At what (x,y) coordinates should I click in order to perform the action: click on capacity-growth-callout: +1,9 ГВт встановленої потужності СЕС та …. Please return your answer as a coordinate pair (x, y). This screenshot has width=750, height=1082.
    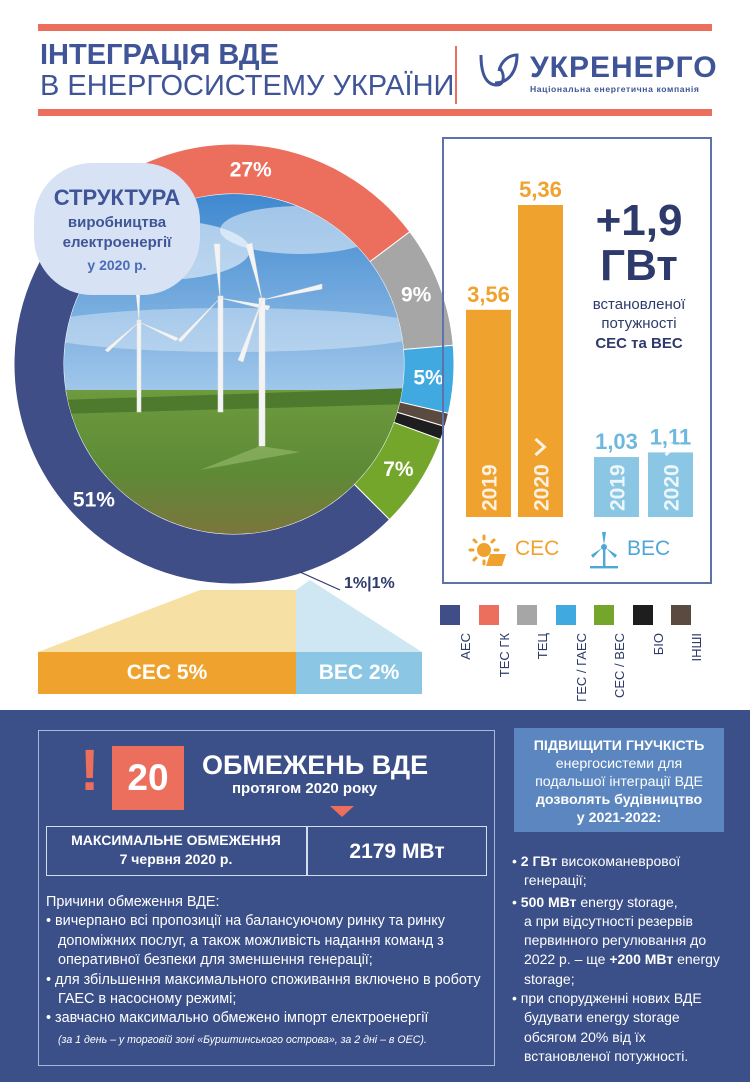
    Looking at the image, I should click on (639, 274).